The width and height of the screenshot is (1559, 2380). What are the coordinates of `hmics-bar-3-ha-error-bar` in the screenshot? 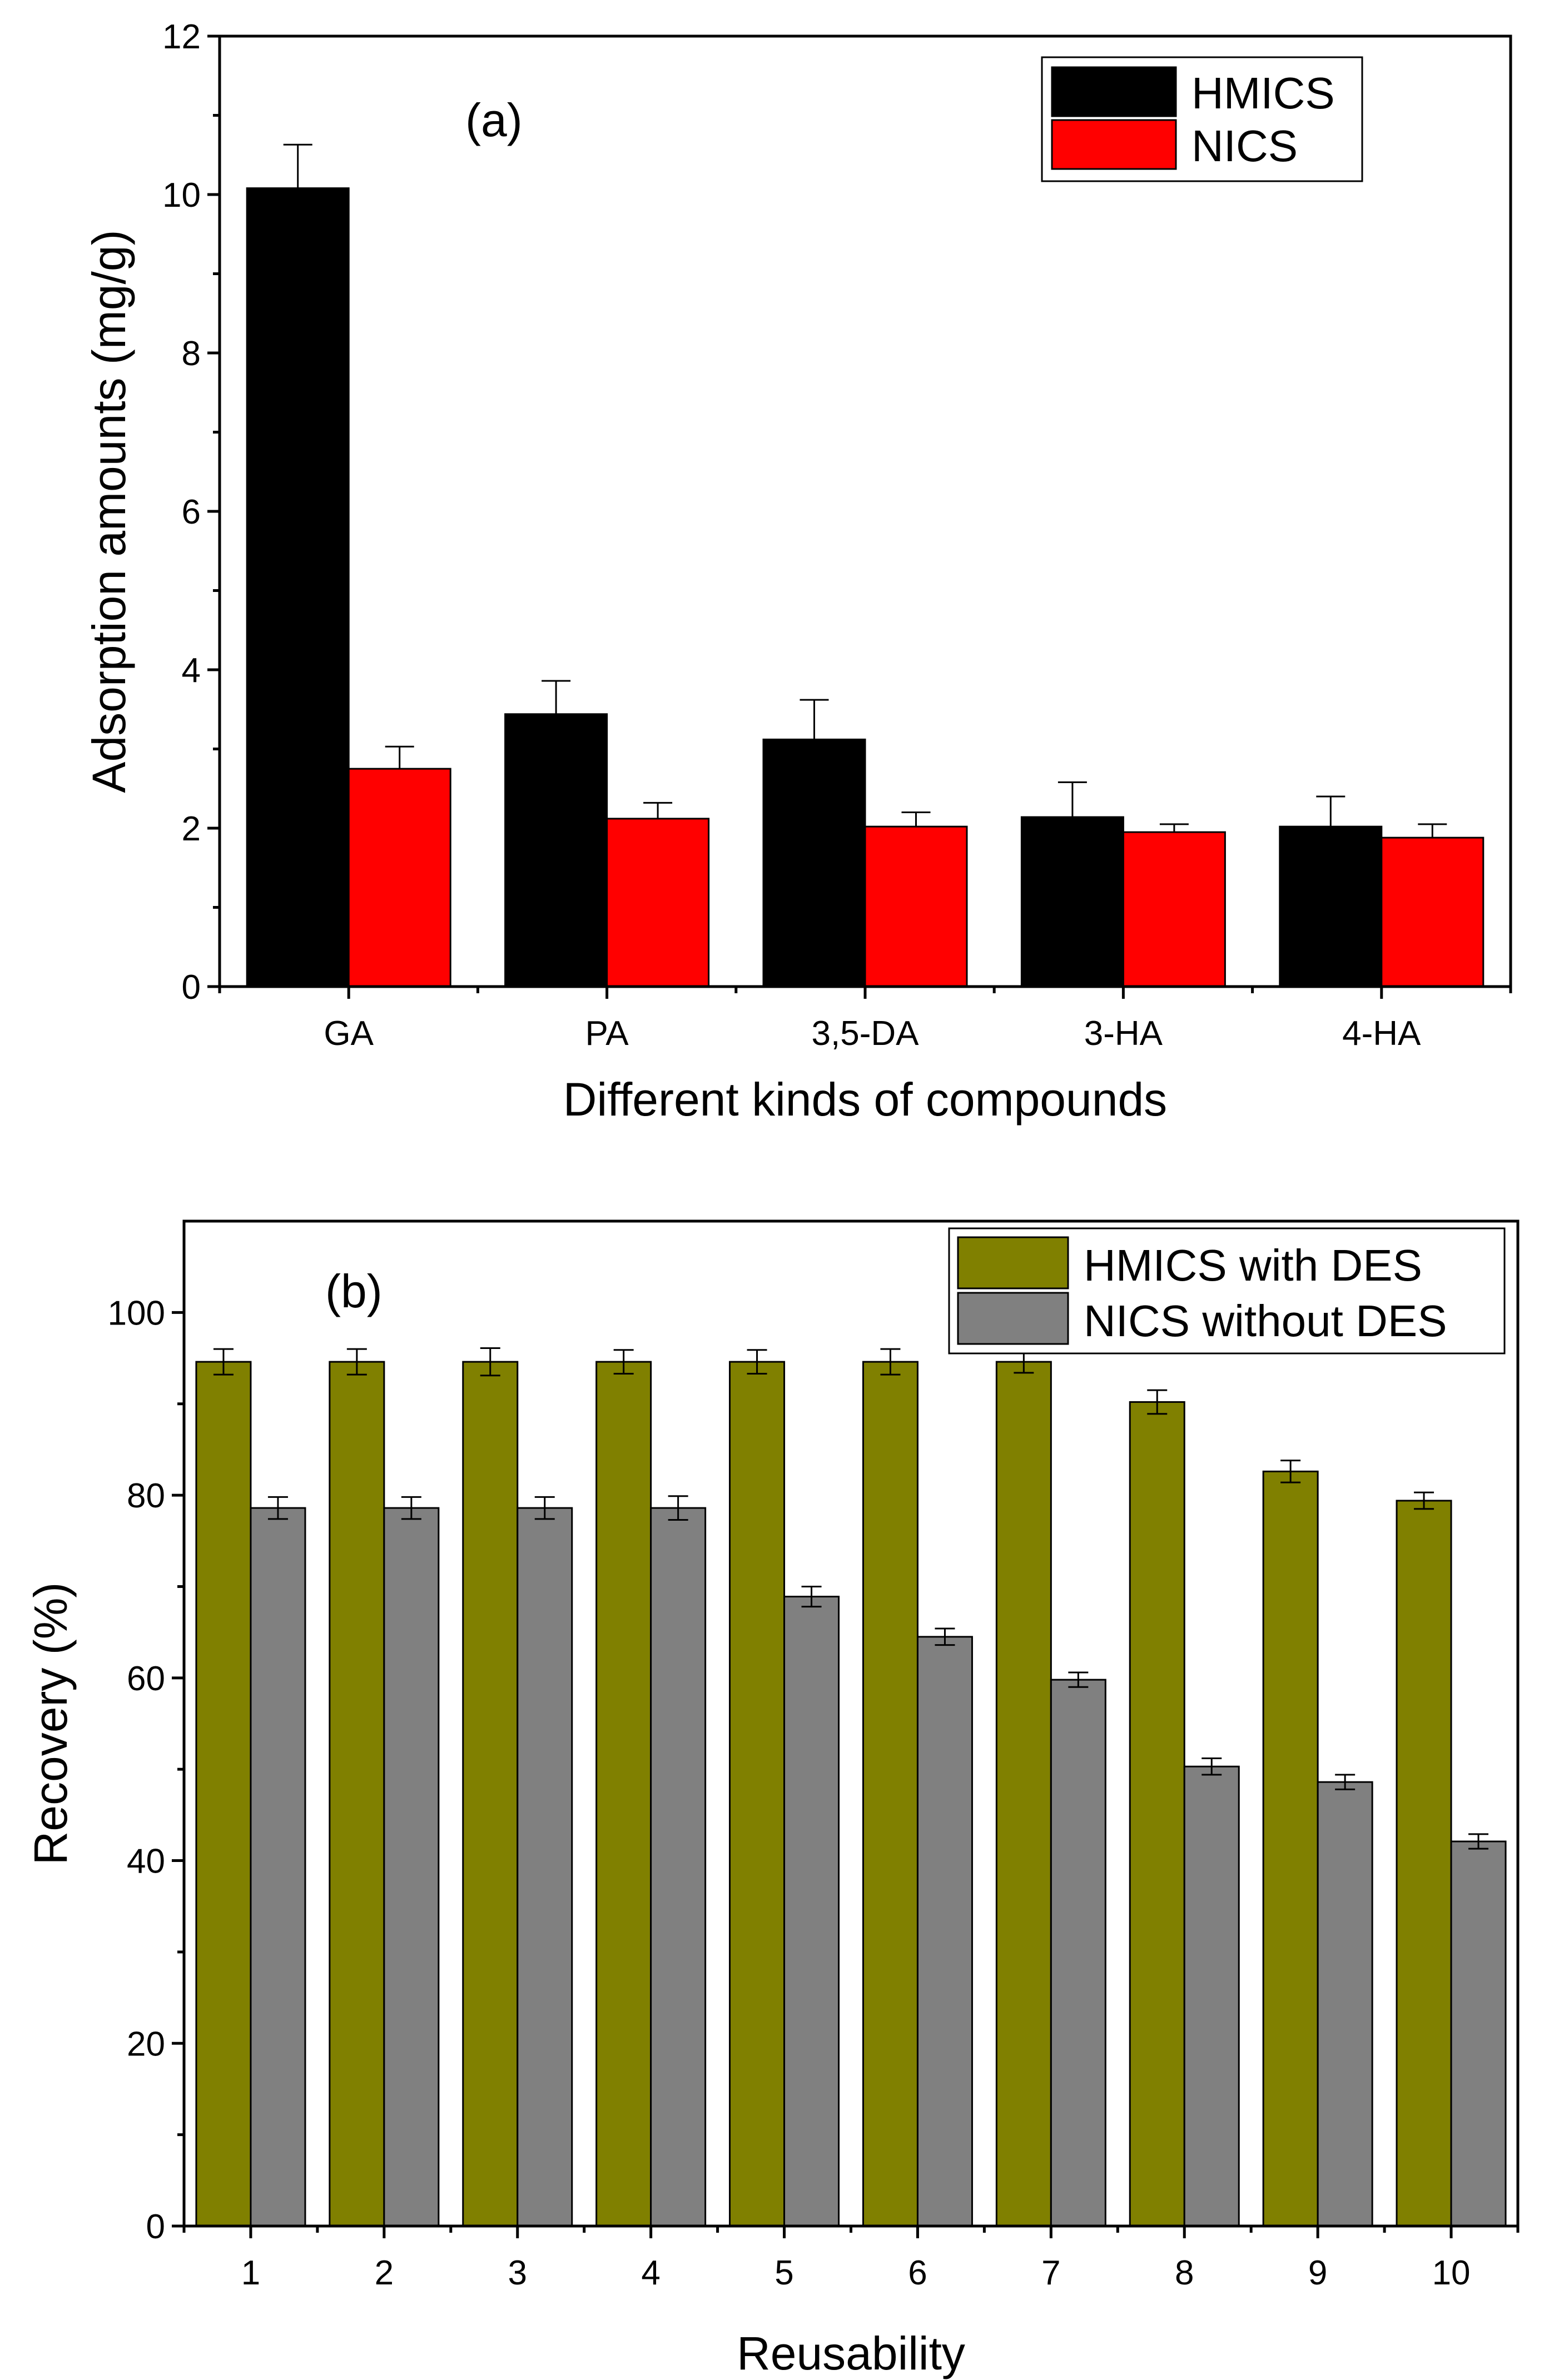 It's located at (1072, 799).